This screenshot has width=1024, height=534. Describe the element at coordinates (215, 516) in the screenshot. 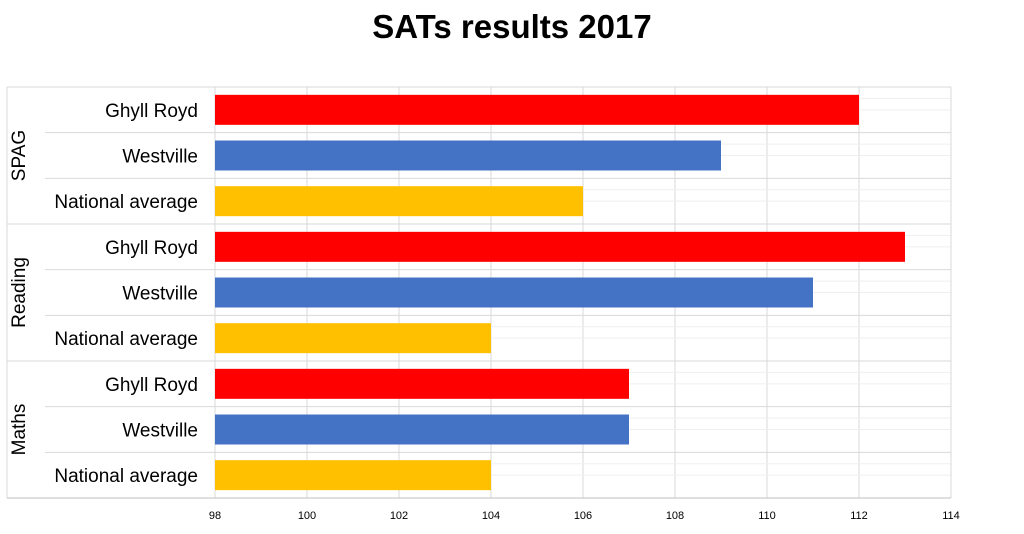

I see `x-tick-label: 98` at that location.